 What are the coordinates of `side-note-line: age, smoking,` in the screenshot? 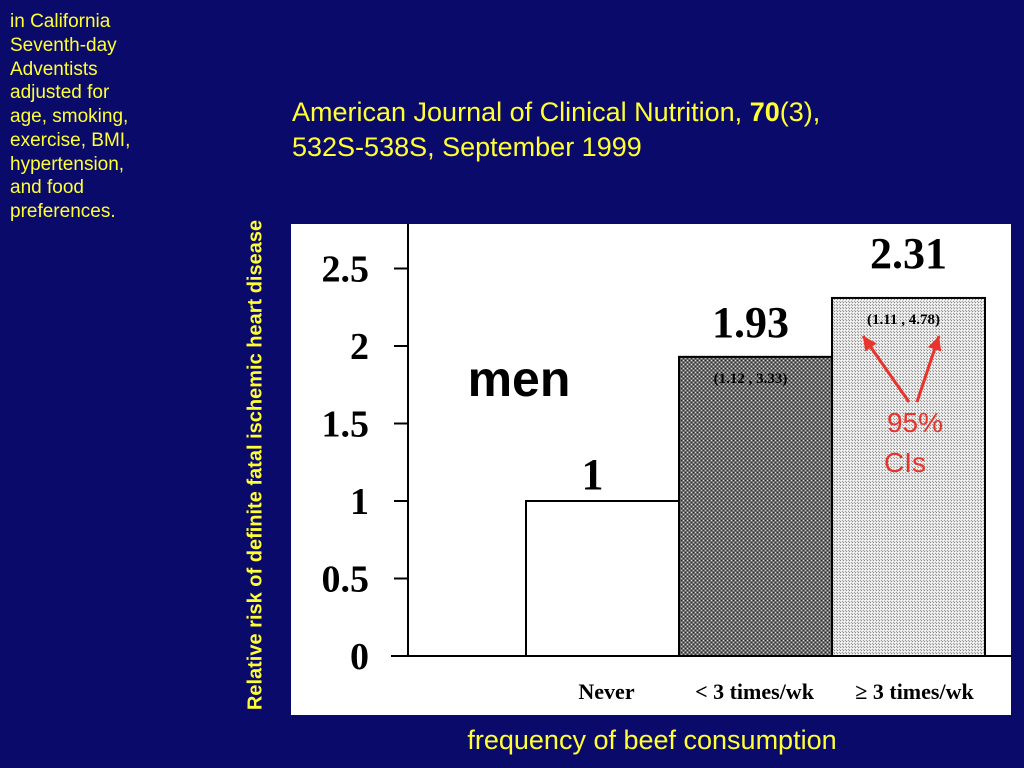 It's located at (69, 116).